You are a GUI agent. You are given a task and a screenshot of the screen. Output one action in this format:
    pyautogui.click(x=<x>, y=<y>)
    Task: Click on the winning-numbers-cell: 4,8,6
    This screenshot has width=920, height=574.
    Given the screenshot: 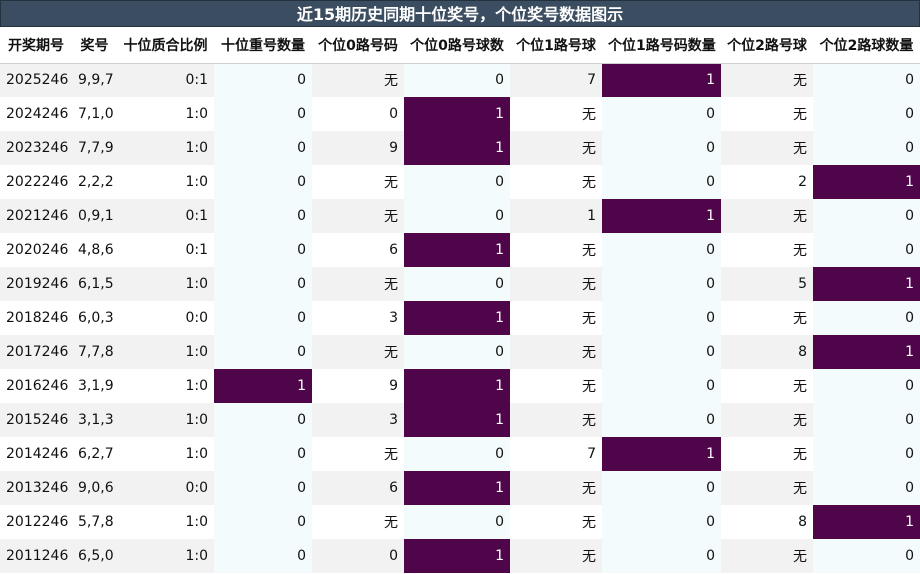 What is the action you would take?
    pyautogui.click(x=94, y=250)
    